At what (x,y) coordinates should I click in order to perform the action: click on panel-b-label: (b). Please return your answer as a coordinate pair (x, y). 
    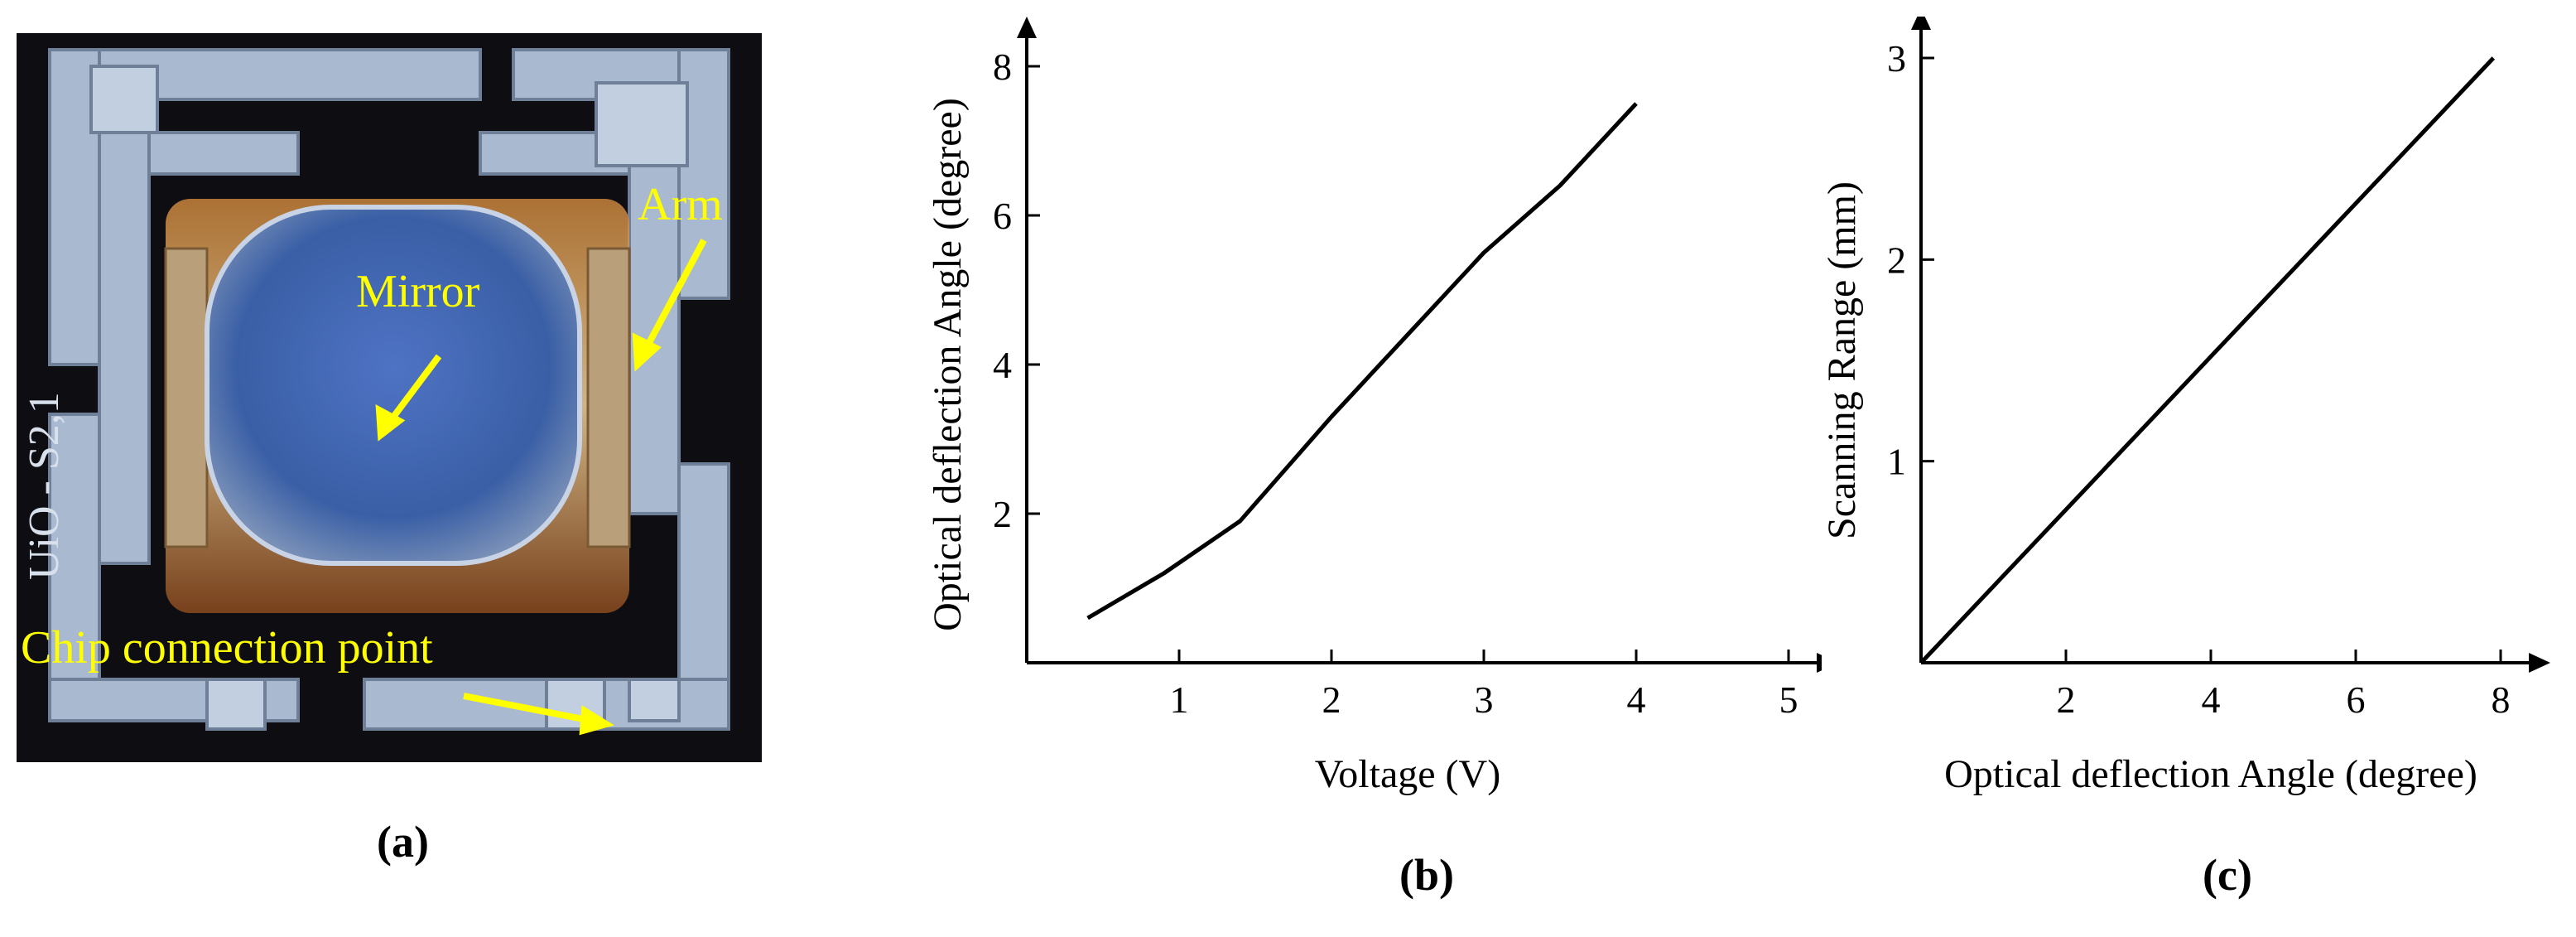
    Looking at the image, I should click on (1426, 875).